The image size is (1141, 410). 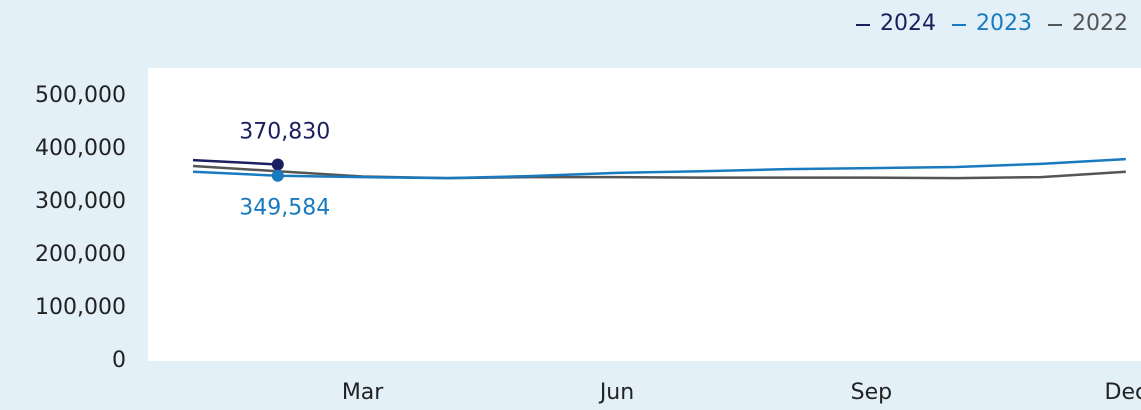 I want to click on data-label: 370,830, so click(x=284, y=131).